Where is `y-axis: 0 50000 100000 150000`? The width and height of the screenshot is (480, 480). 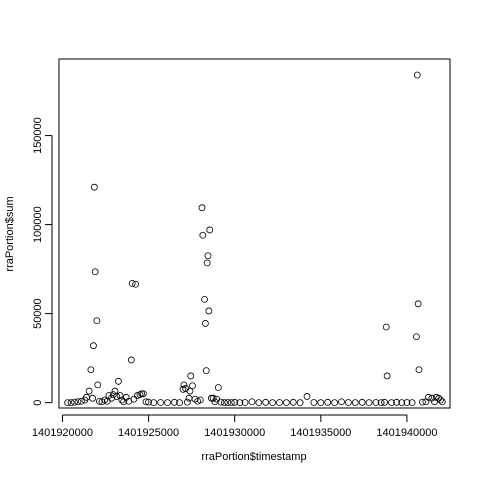 y-axis: 0 50000 100000 150000 is located at coordinates (42, 261).